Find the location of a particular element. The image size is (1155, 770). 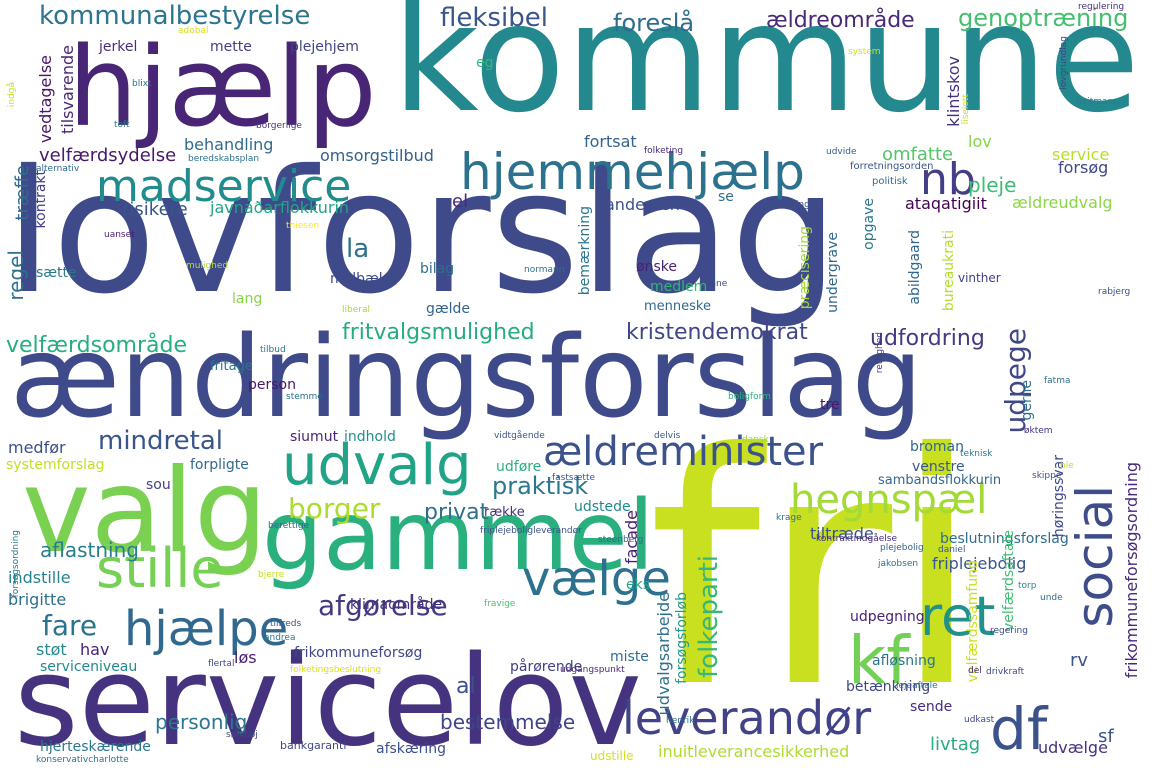

word: flertal is located at coordinates (221, 664).